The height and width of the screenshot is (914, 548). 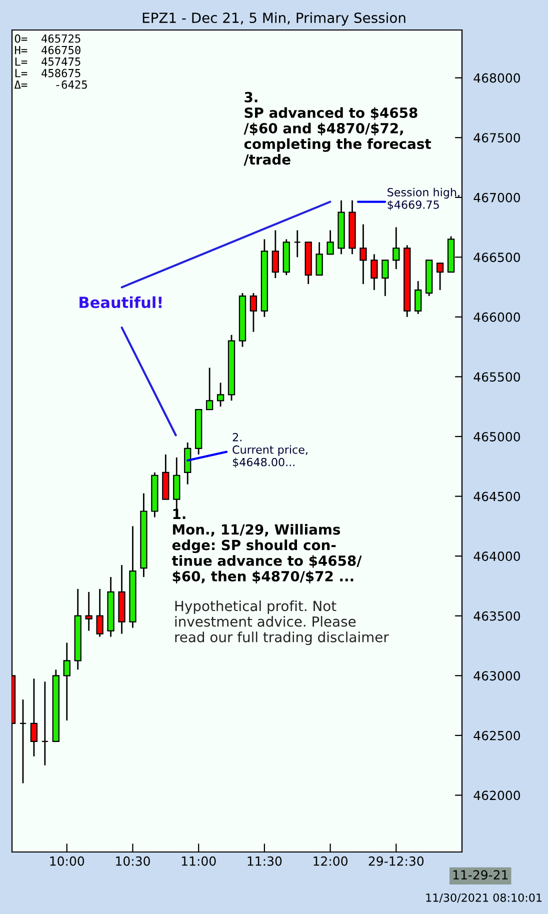 I want to click on x-tick-label: 10:00, so click(x=67, y=861).